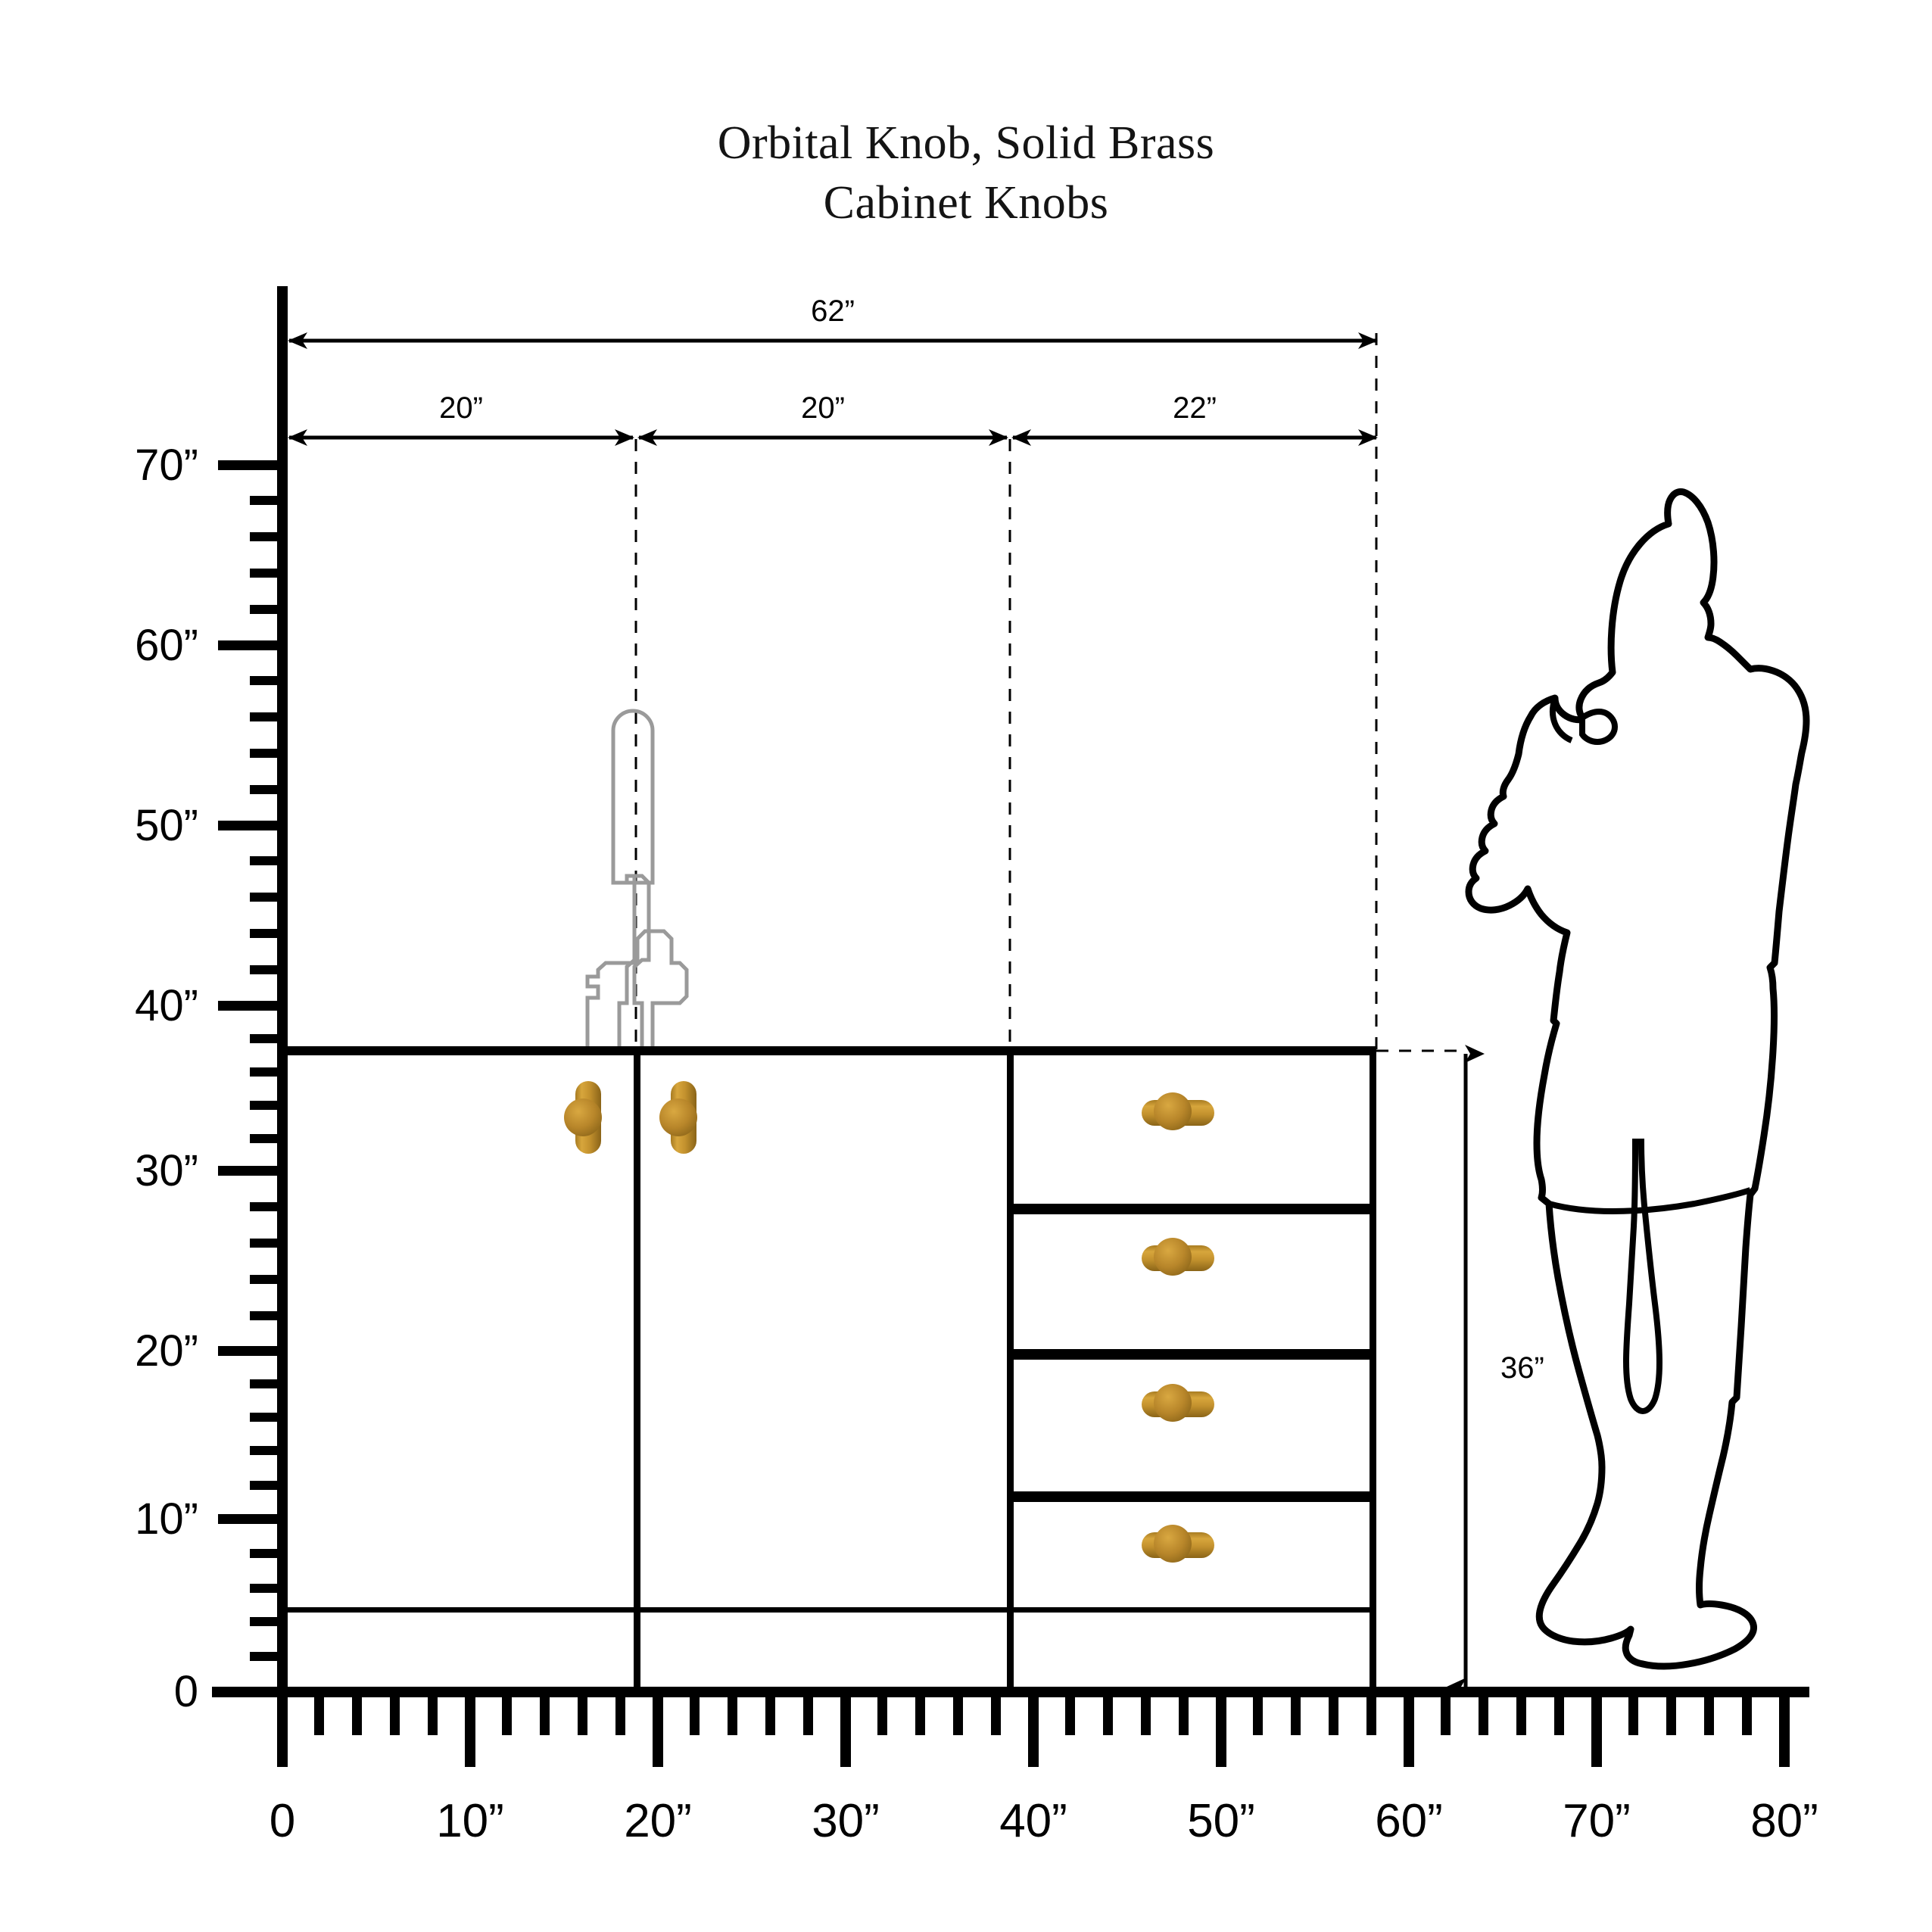 The width and height of the screenshot is (1932, 1932). Describe the element at coordinates (186, 1691) in the screenshot. I see `y-label-0: 0` at that location.